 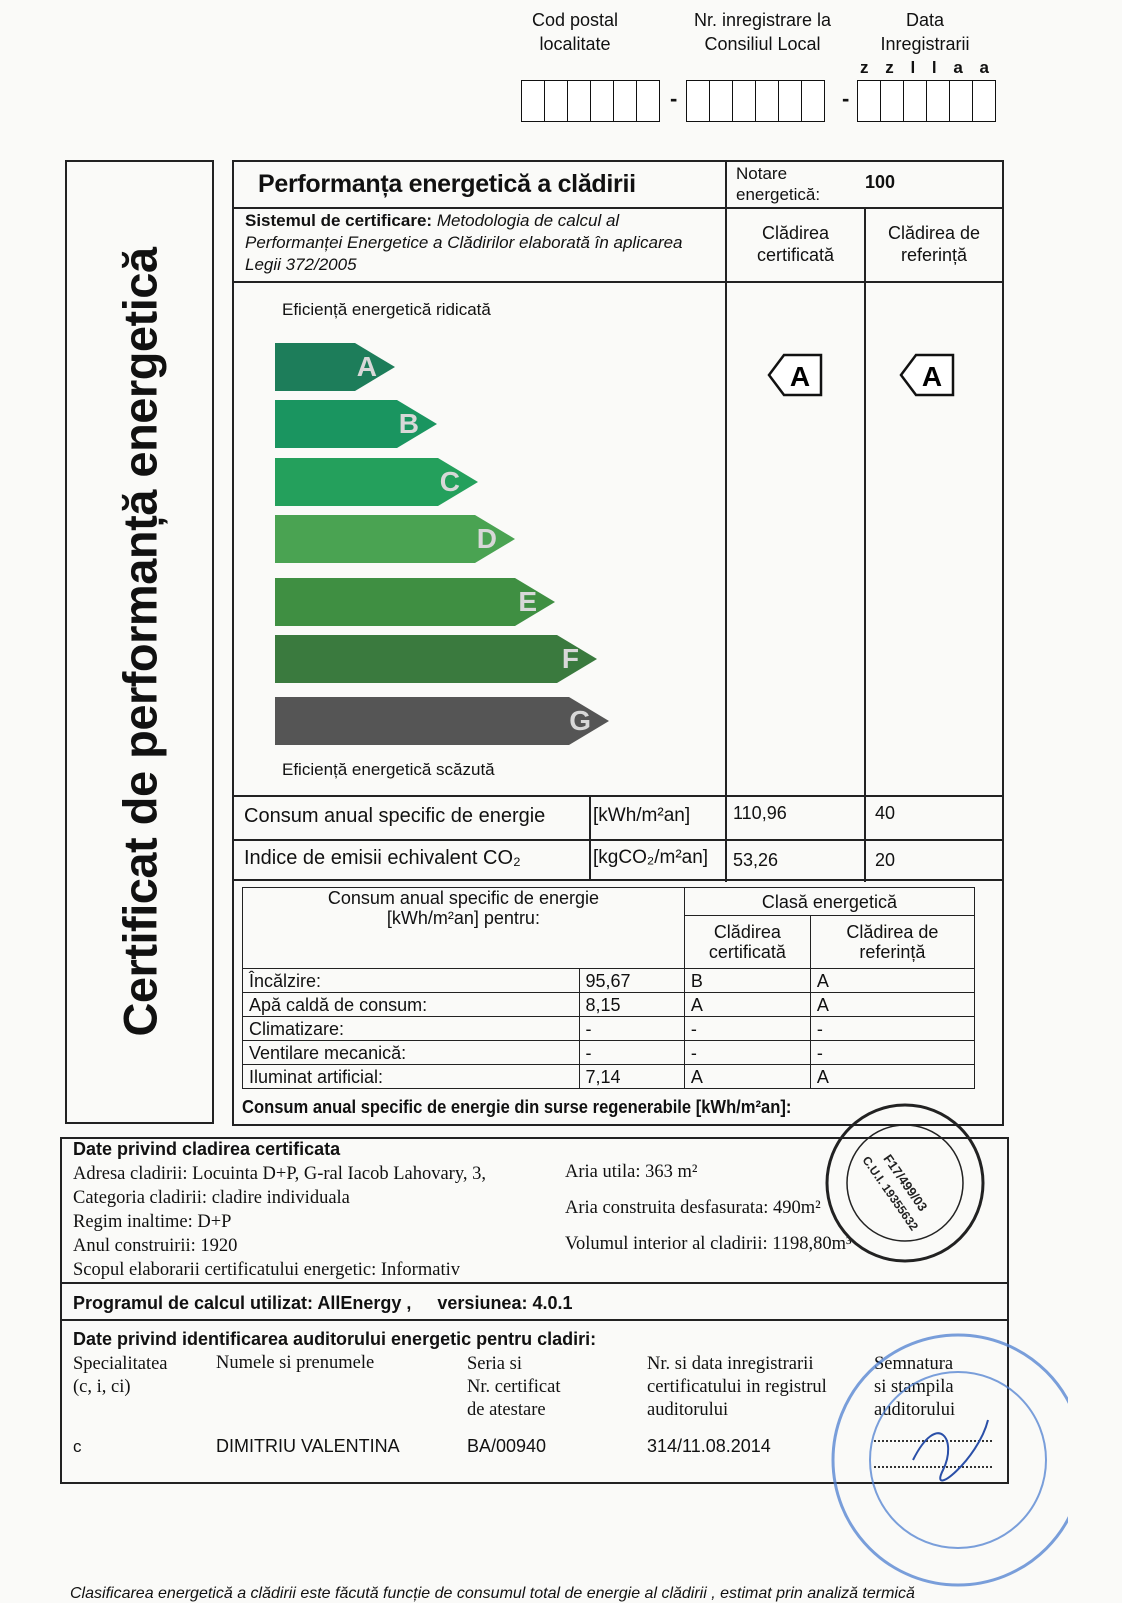 I want to click on building-category: Categoria cladirii: cladire individuala, so click(x=211, y=1198).